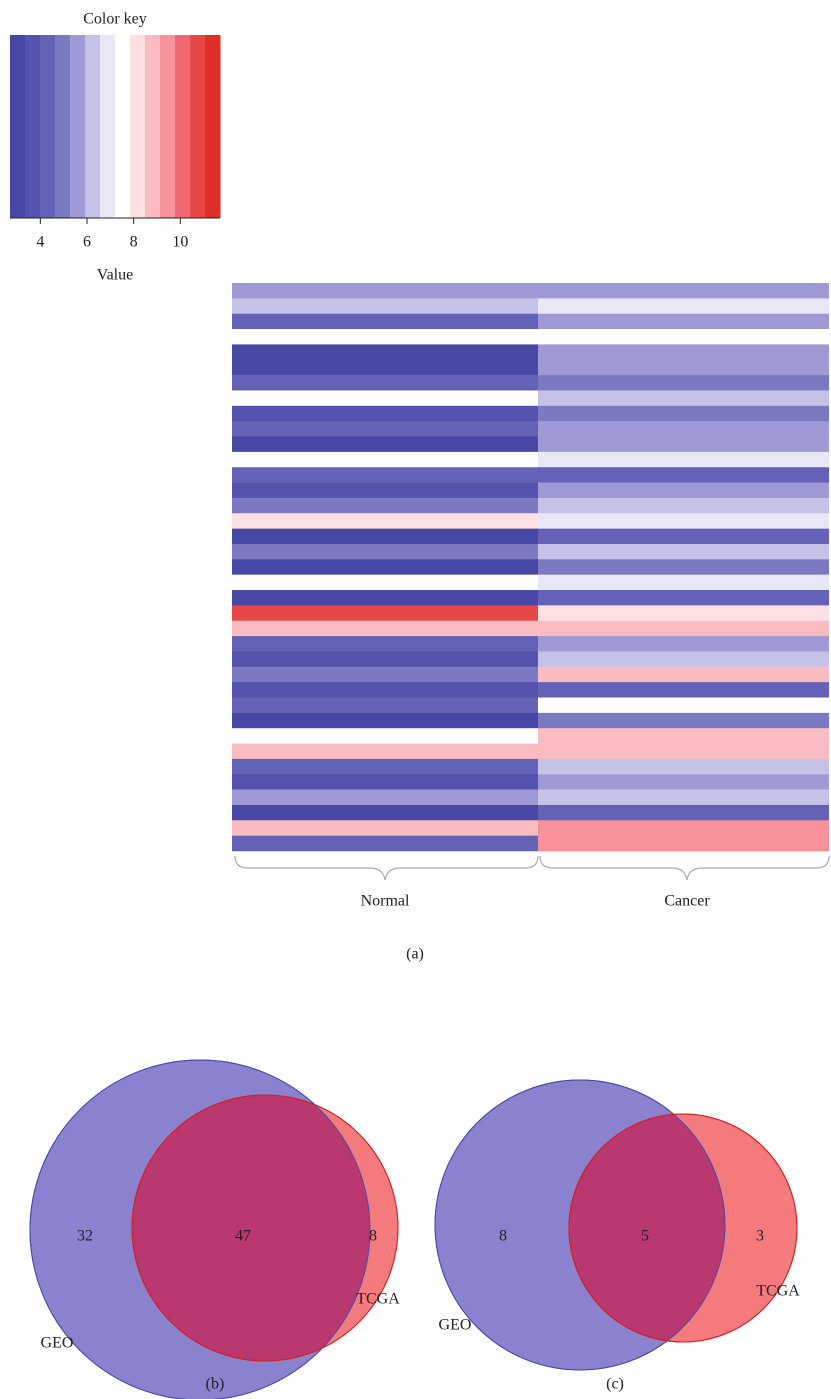 This screenshot has height=1399, width=831. What do you see at coordinates (134, 242) in the screenshot?
I see `x-tick-label: 8` at bounding box center [134, 242].